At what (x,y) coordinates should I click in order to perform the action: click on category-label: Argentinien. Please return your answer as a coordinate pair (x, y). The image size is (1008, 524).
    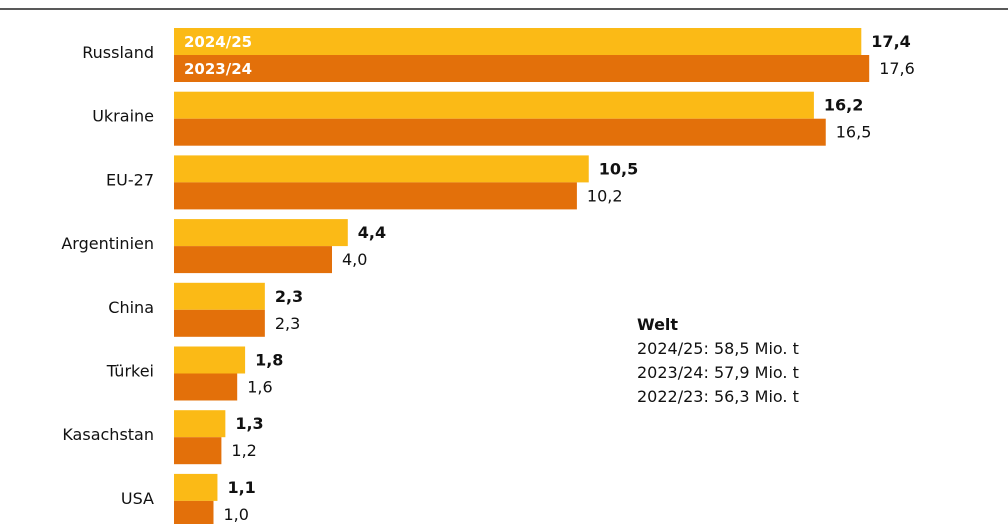
    Looking at the image, I should click on (107, 243).